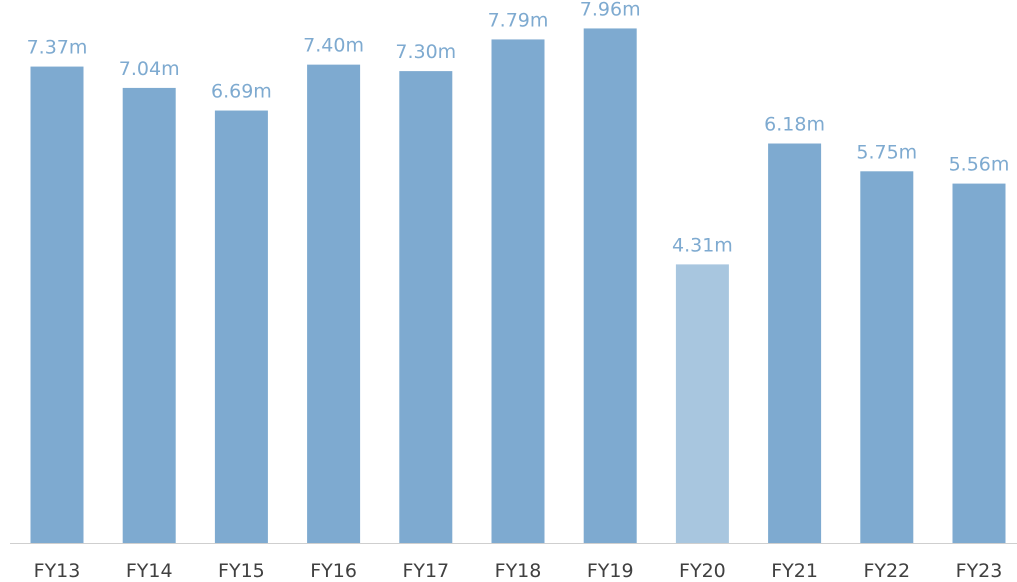  Describe the element at coordinates (610, 285) in the screenshot. I see `bar-fy19` at that location.